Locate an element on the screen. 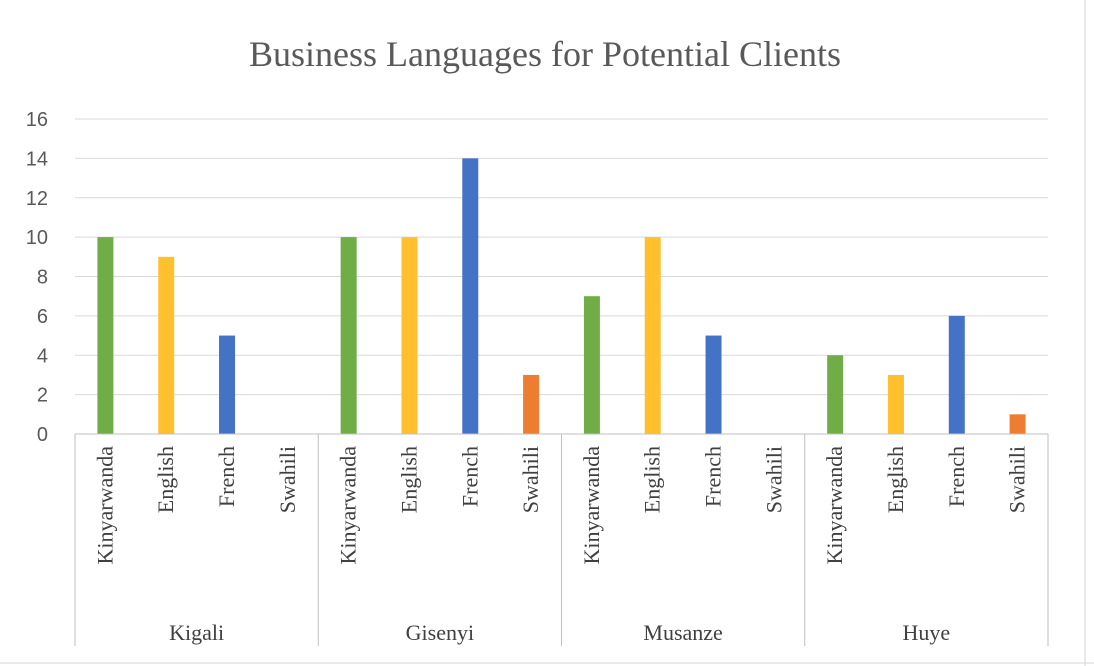  bar-musanze-kinyarwanda is located at coordinates (591, 365).